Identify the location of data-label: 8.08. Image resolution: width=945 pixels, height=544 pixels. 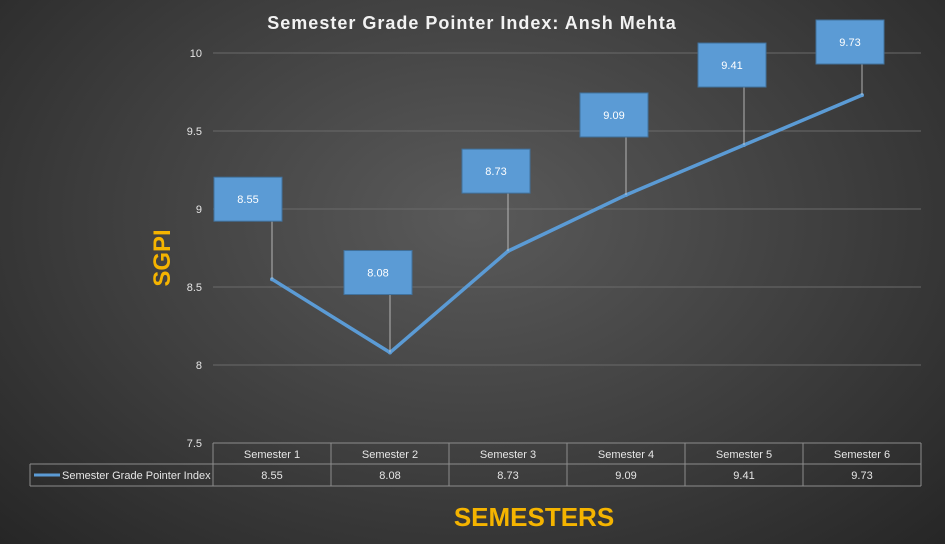
(378, 301).